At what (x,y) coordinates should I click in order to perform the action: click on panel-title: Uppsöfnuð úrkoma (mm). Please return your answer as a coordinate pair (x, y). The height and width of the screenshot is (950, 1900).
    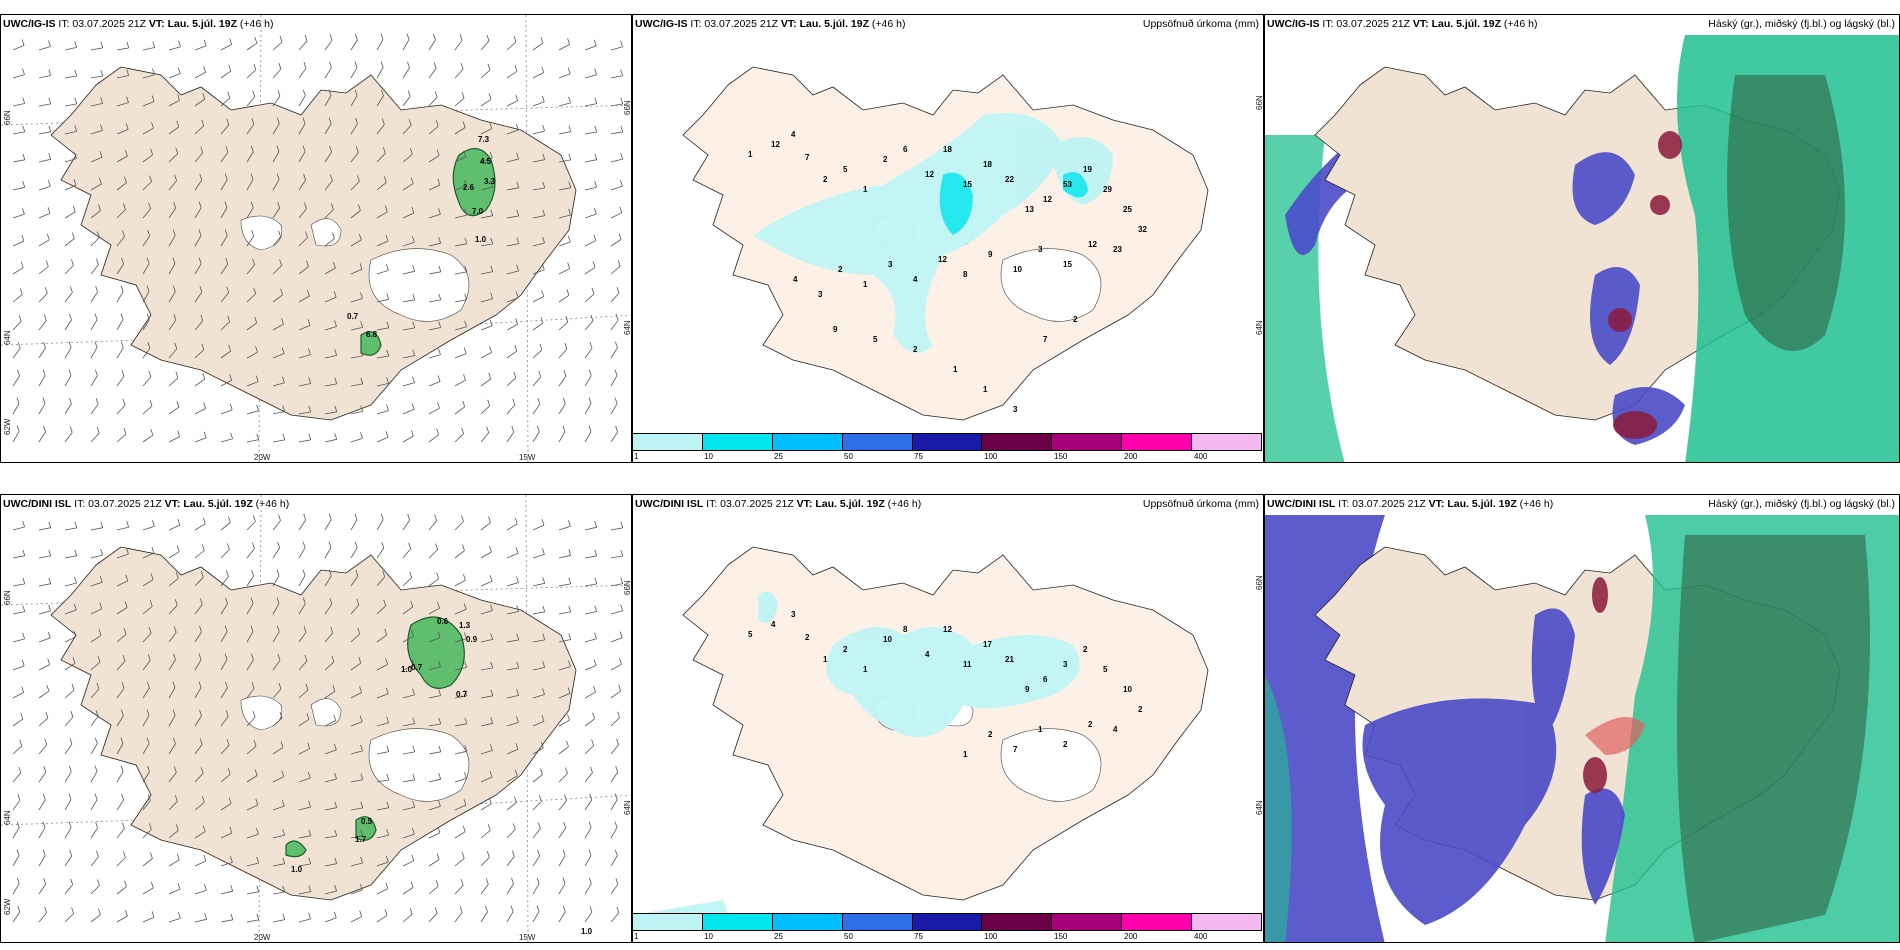
    Looking at the image, I should click on (1200, 504).